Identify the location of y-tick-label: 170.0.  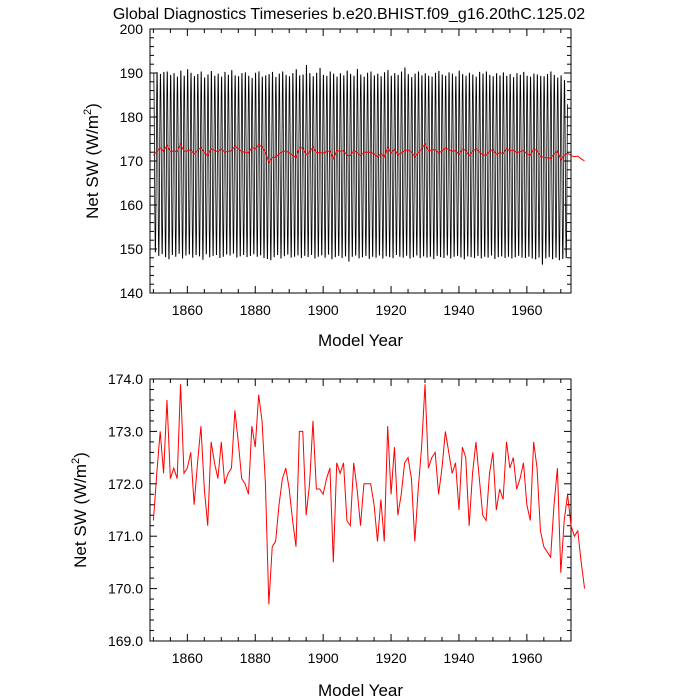
(125, 589).